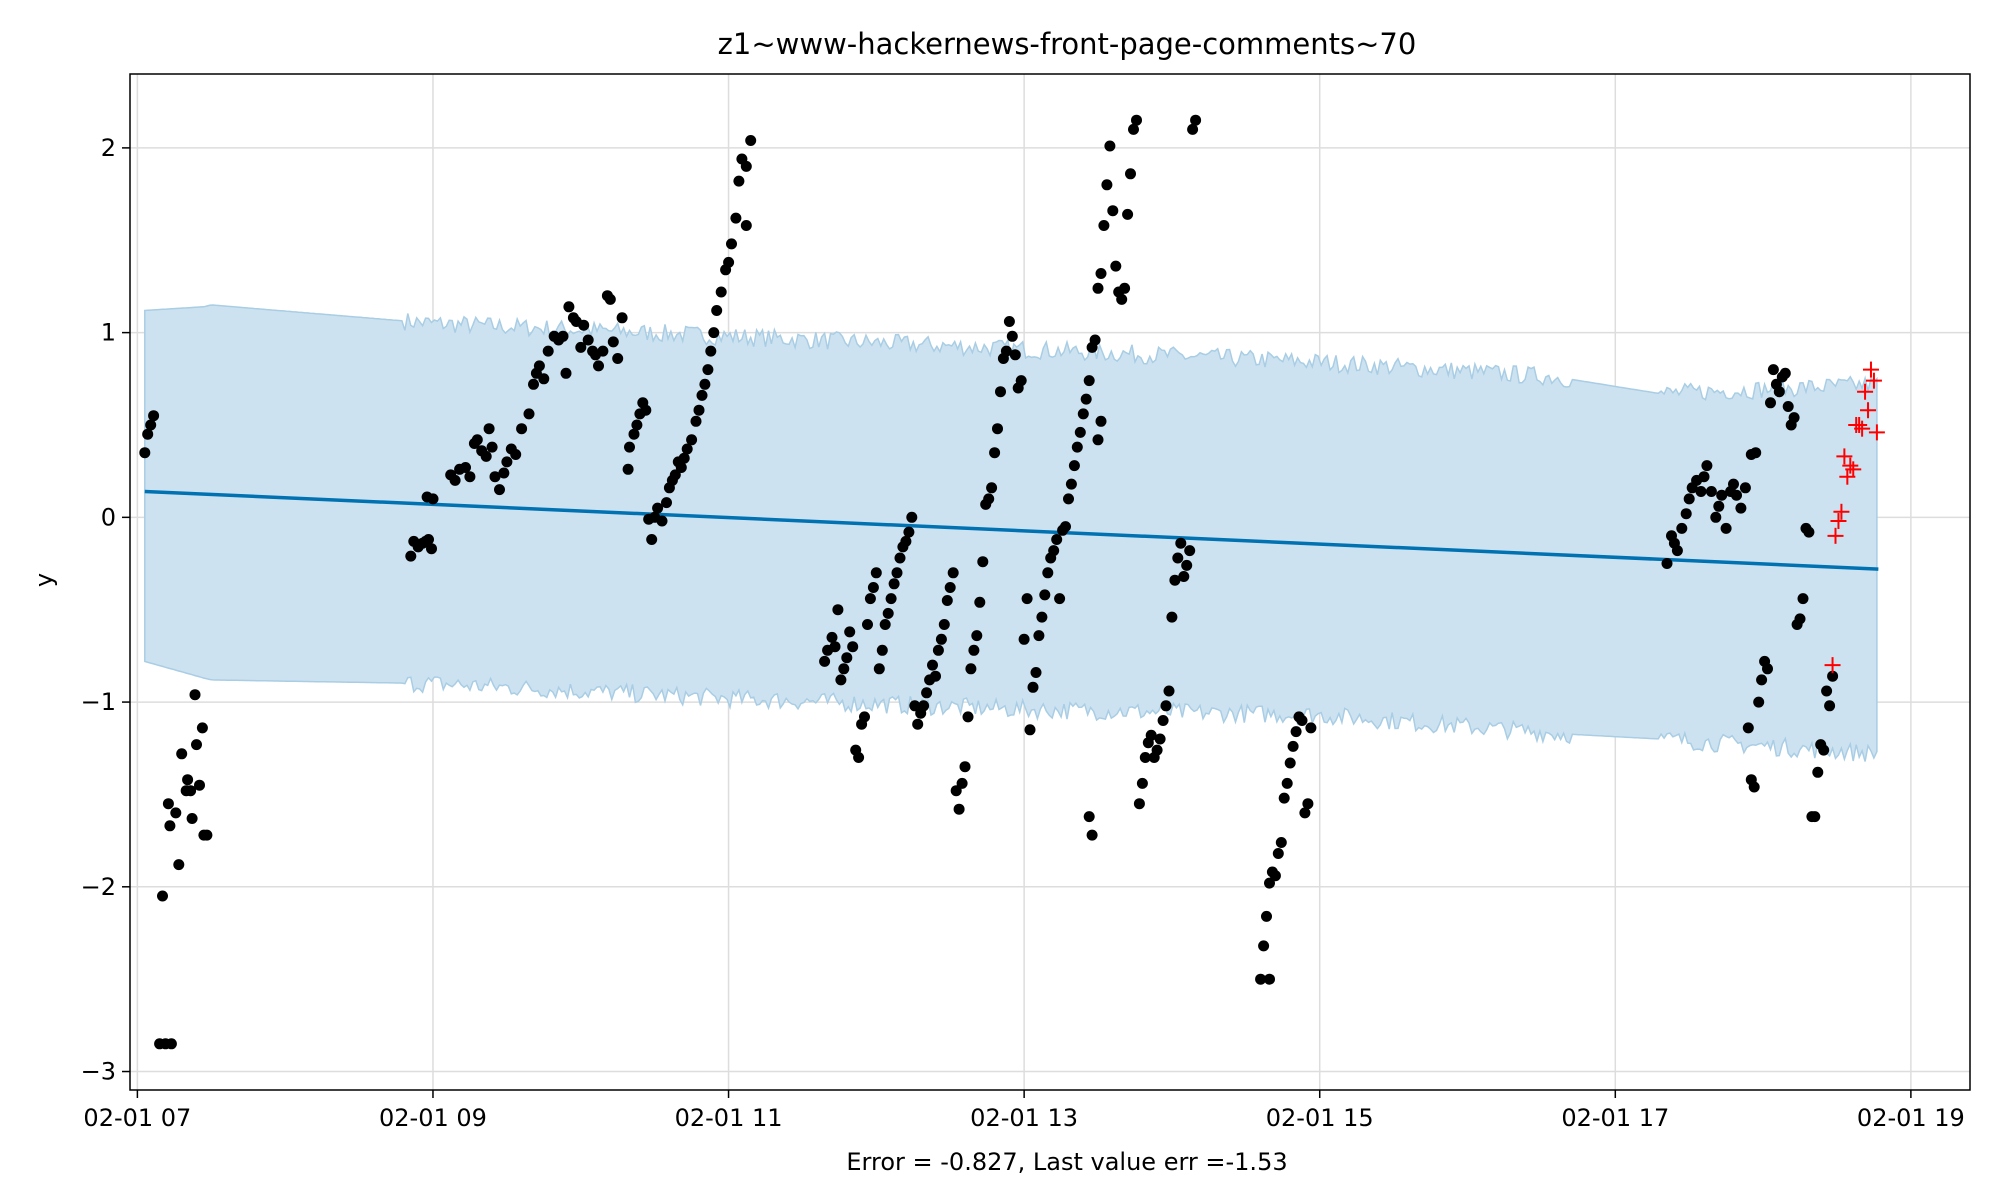 This screenshot has height=1200, width=2000. What do you see at coordinates (1066, 1162) in the screenshot?
I see `x-axis-label: Error = -0.827, Last value err =-1.53` at bounding box center [1066, 1162].